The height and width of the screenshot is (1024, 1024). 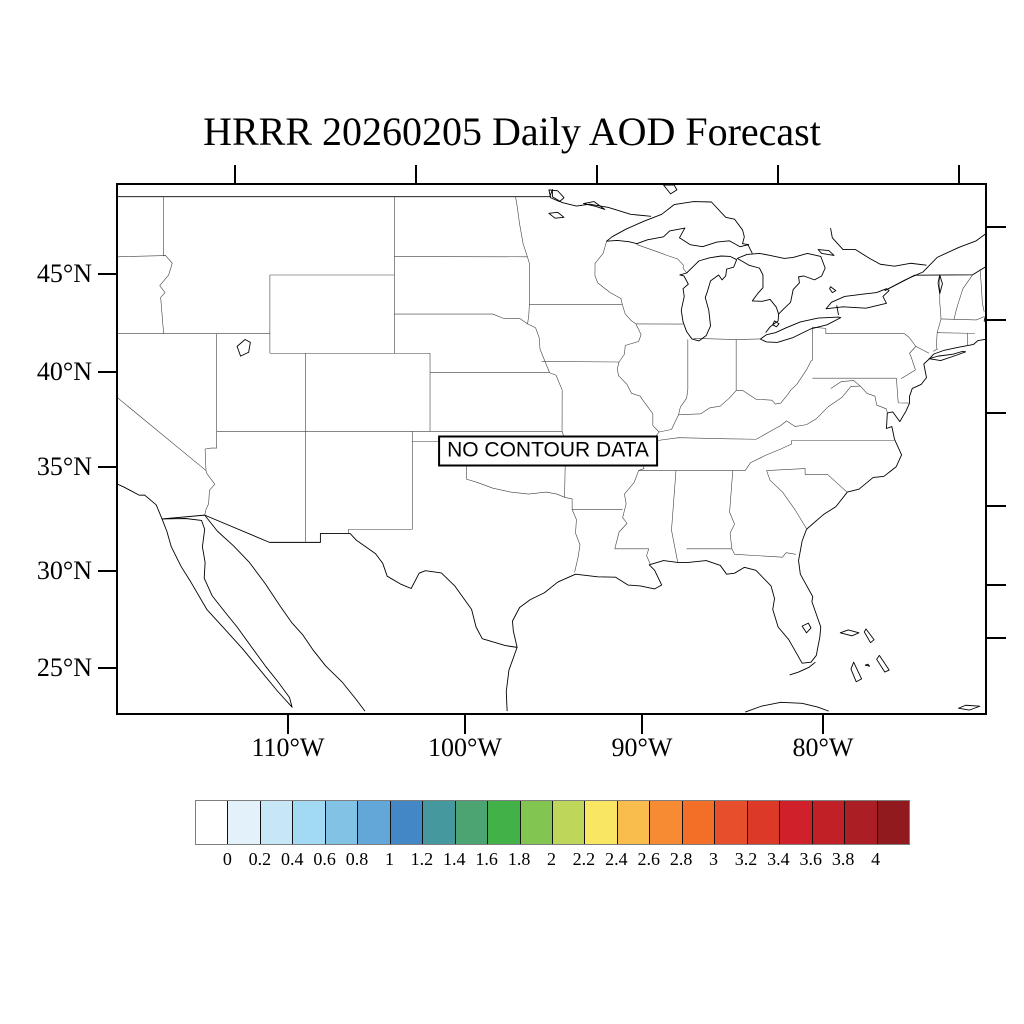 I want to click on colorbar-label: 3.8, so click(x=843, y=859).